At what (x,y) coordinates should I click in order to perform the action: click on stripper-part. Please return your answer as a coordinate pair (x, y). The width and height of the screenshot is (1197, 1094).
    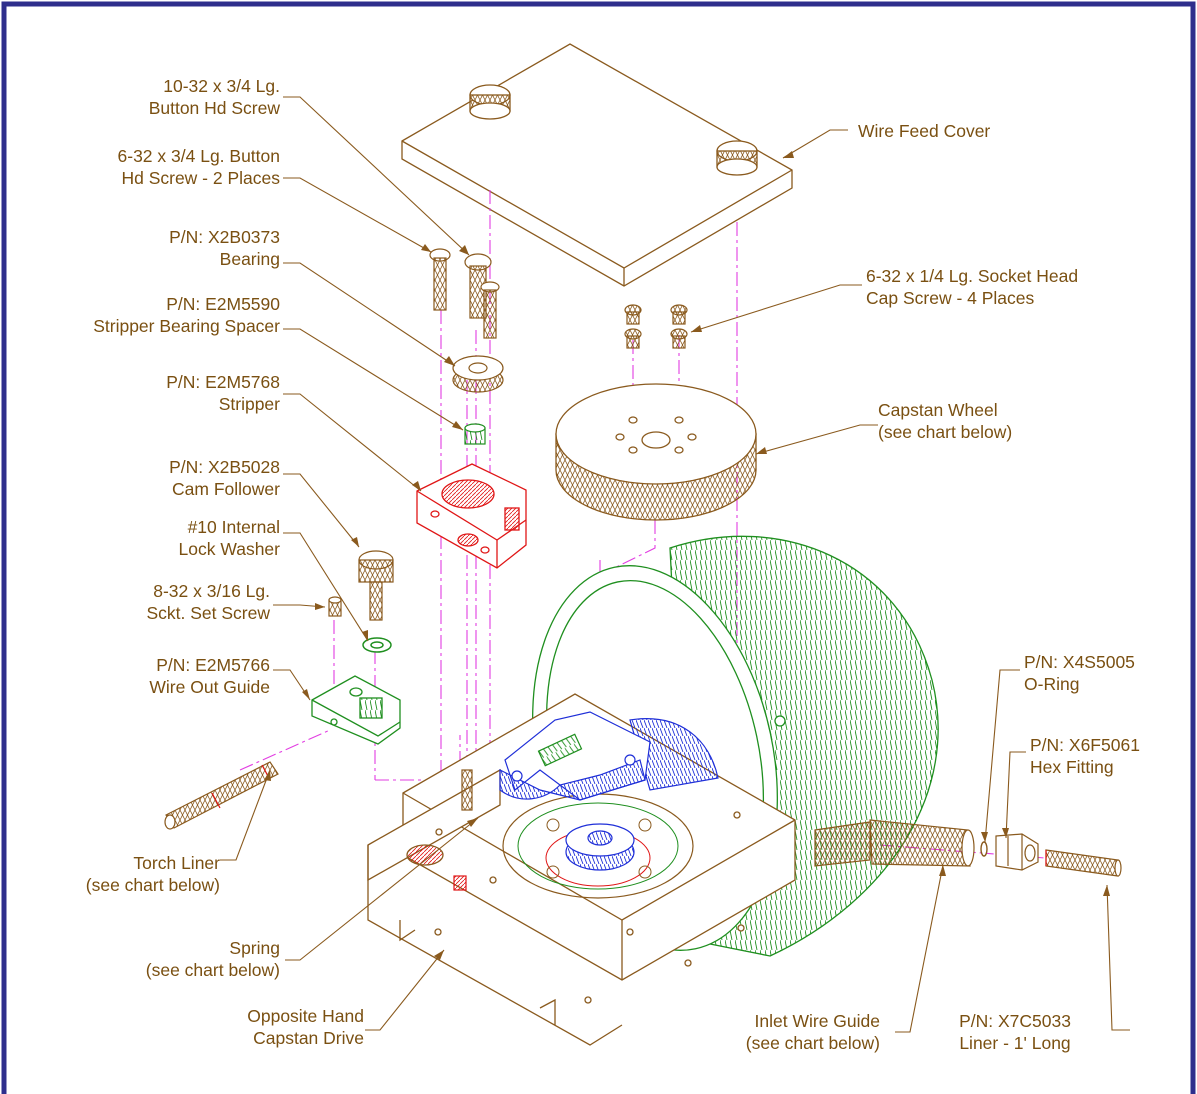
    Looking at the image, I should click on (471, 516).